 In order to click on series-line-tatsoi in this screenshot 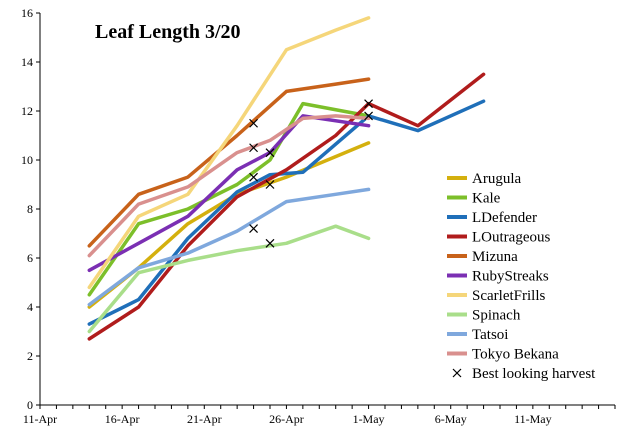, I will do `click(229, 247)`.